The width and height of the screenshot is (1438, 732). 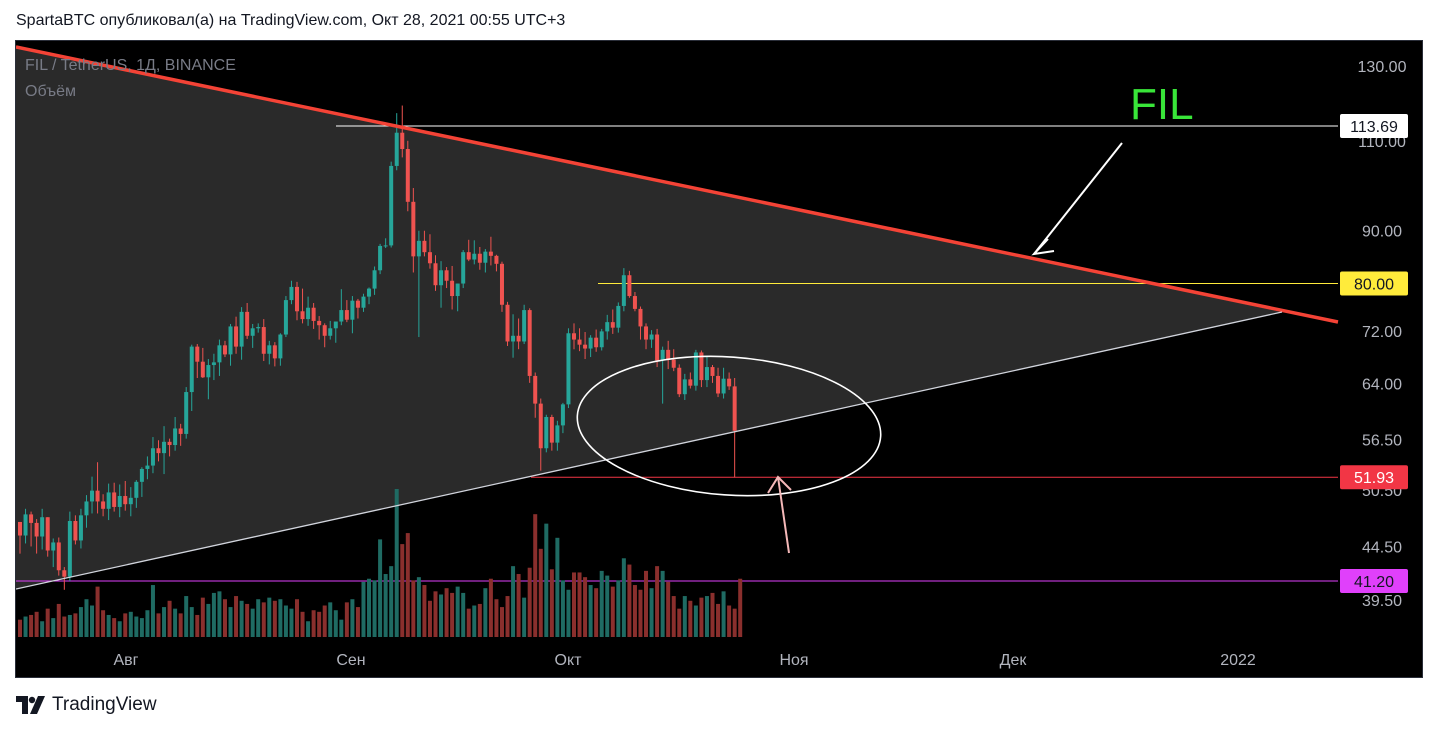 I want to click on price-level-badge: 113.69, so click(x=1374, y=126).